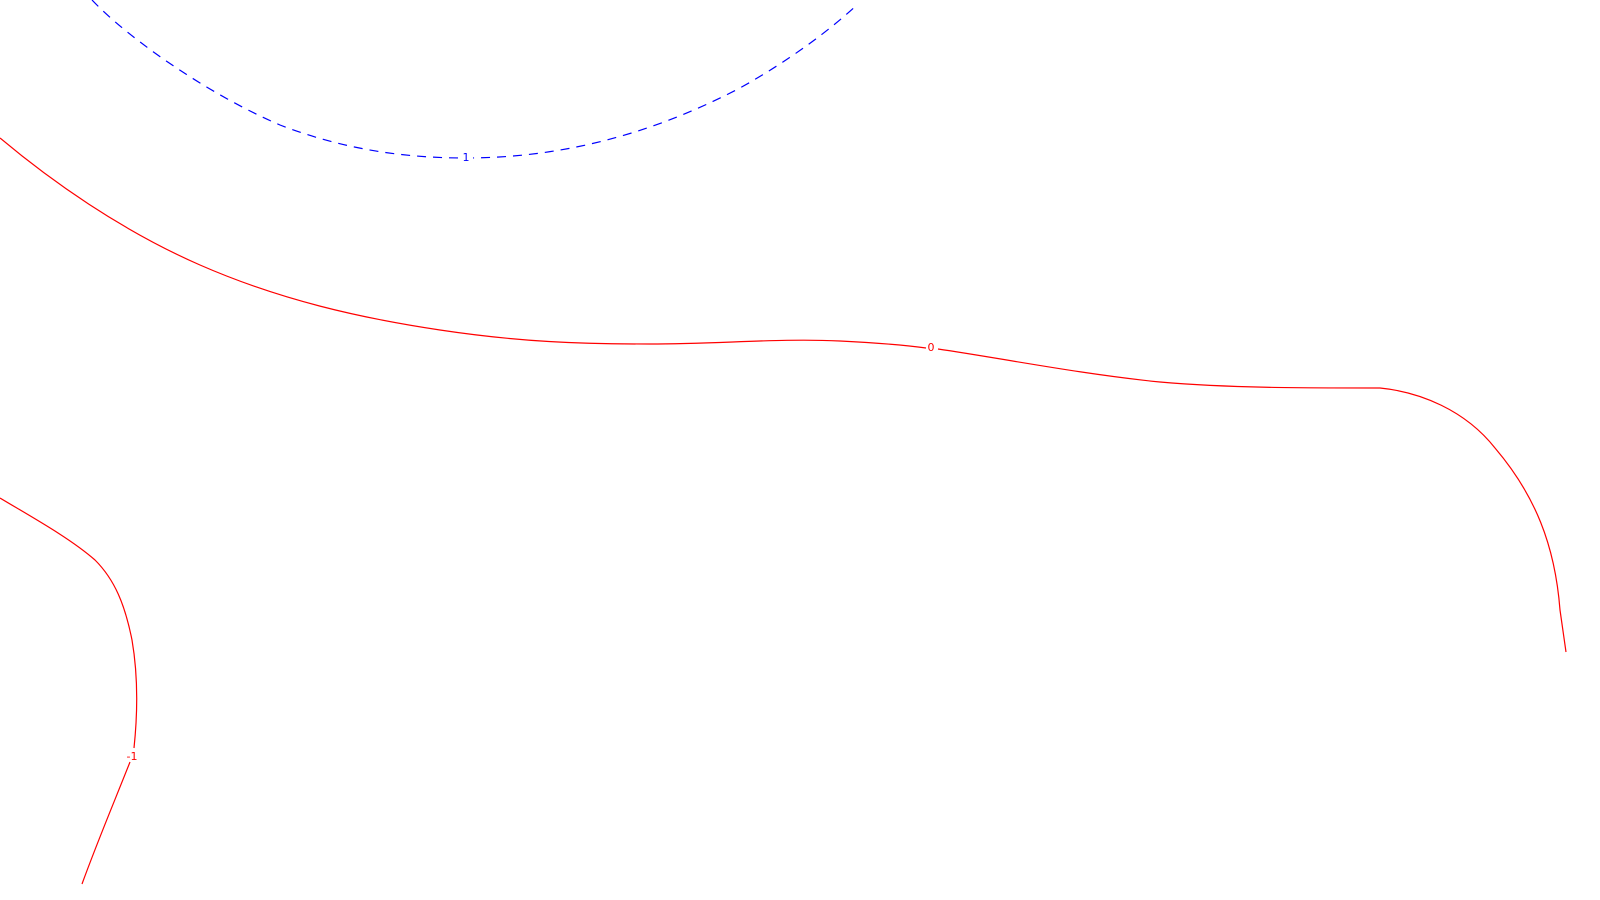  I want to click on contour-label-blue: 1, so click(466, 157).